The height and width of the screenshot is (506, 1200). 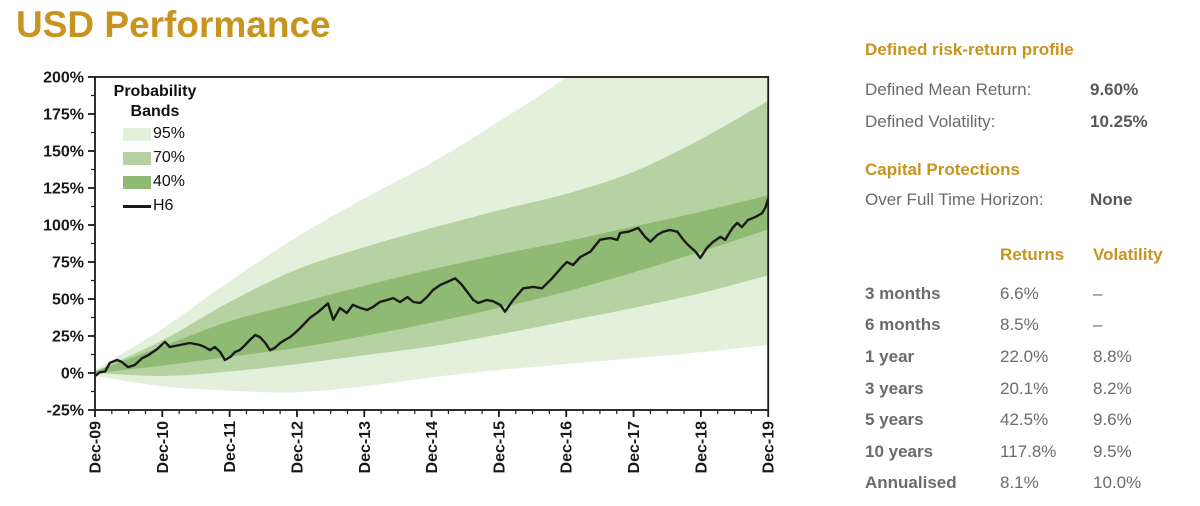 I want to click on protection-value: None, so click(x=1111, y=199).